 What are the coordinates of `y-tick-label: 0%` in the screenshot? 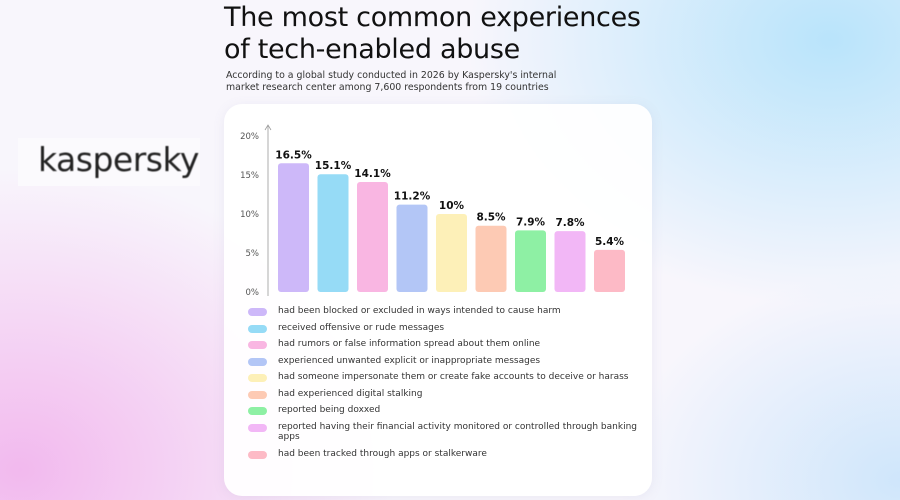 It's located at (253, 293).